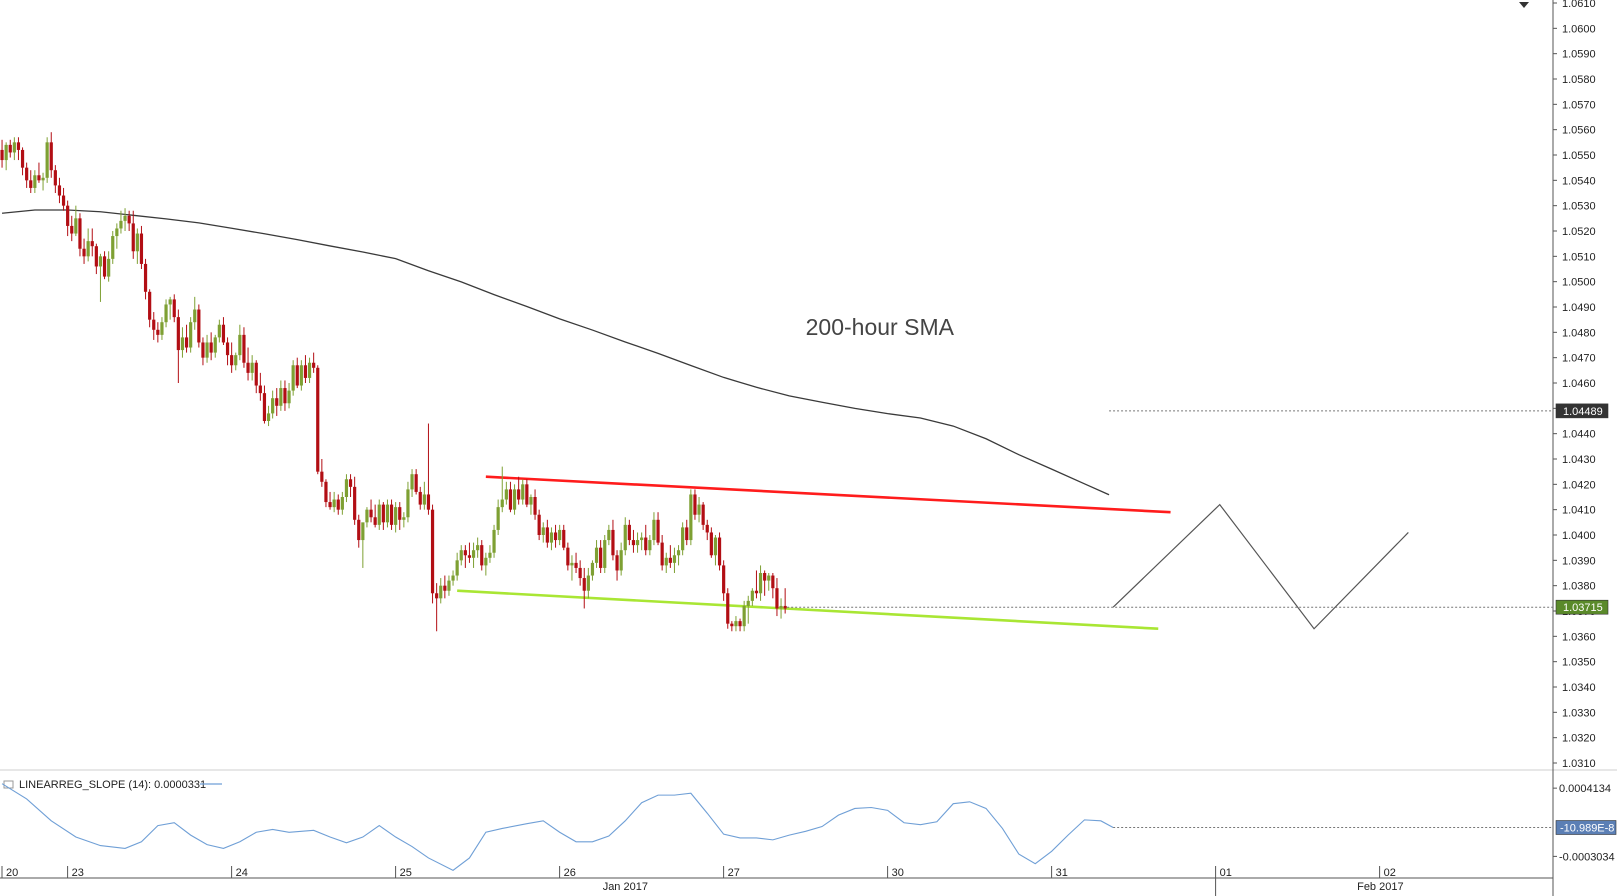 Image resolution: width=1617 pixels, height=896 pixels. Describe the element at coordinates (1524, 5) in the screenshot. I see `chevron-down-icon` at that location.